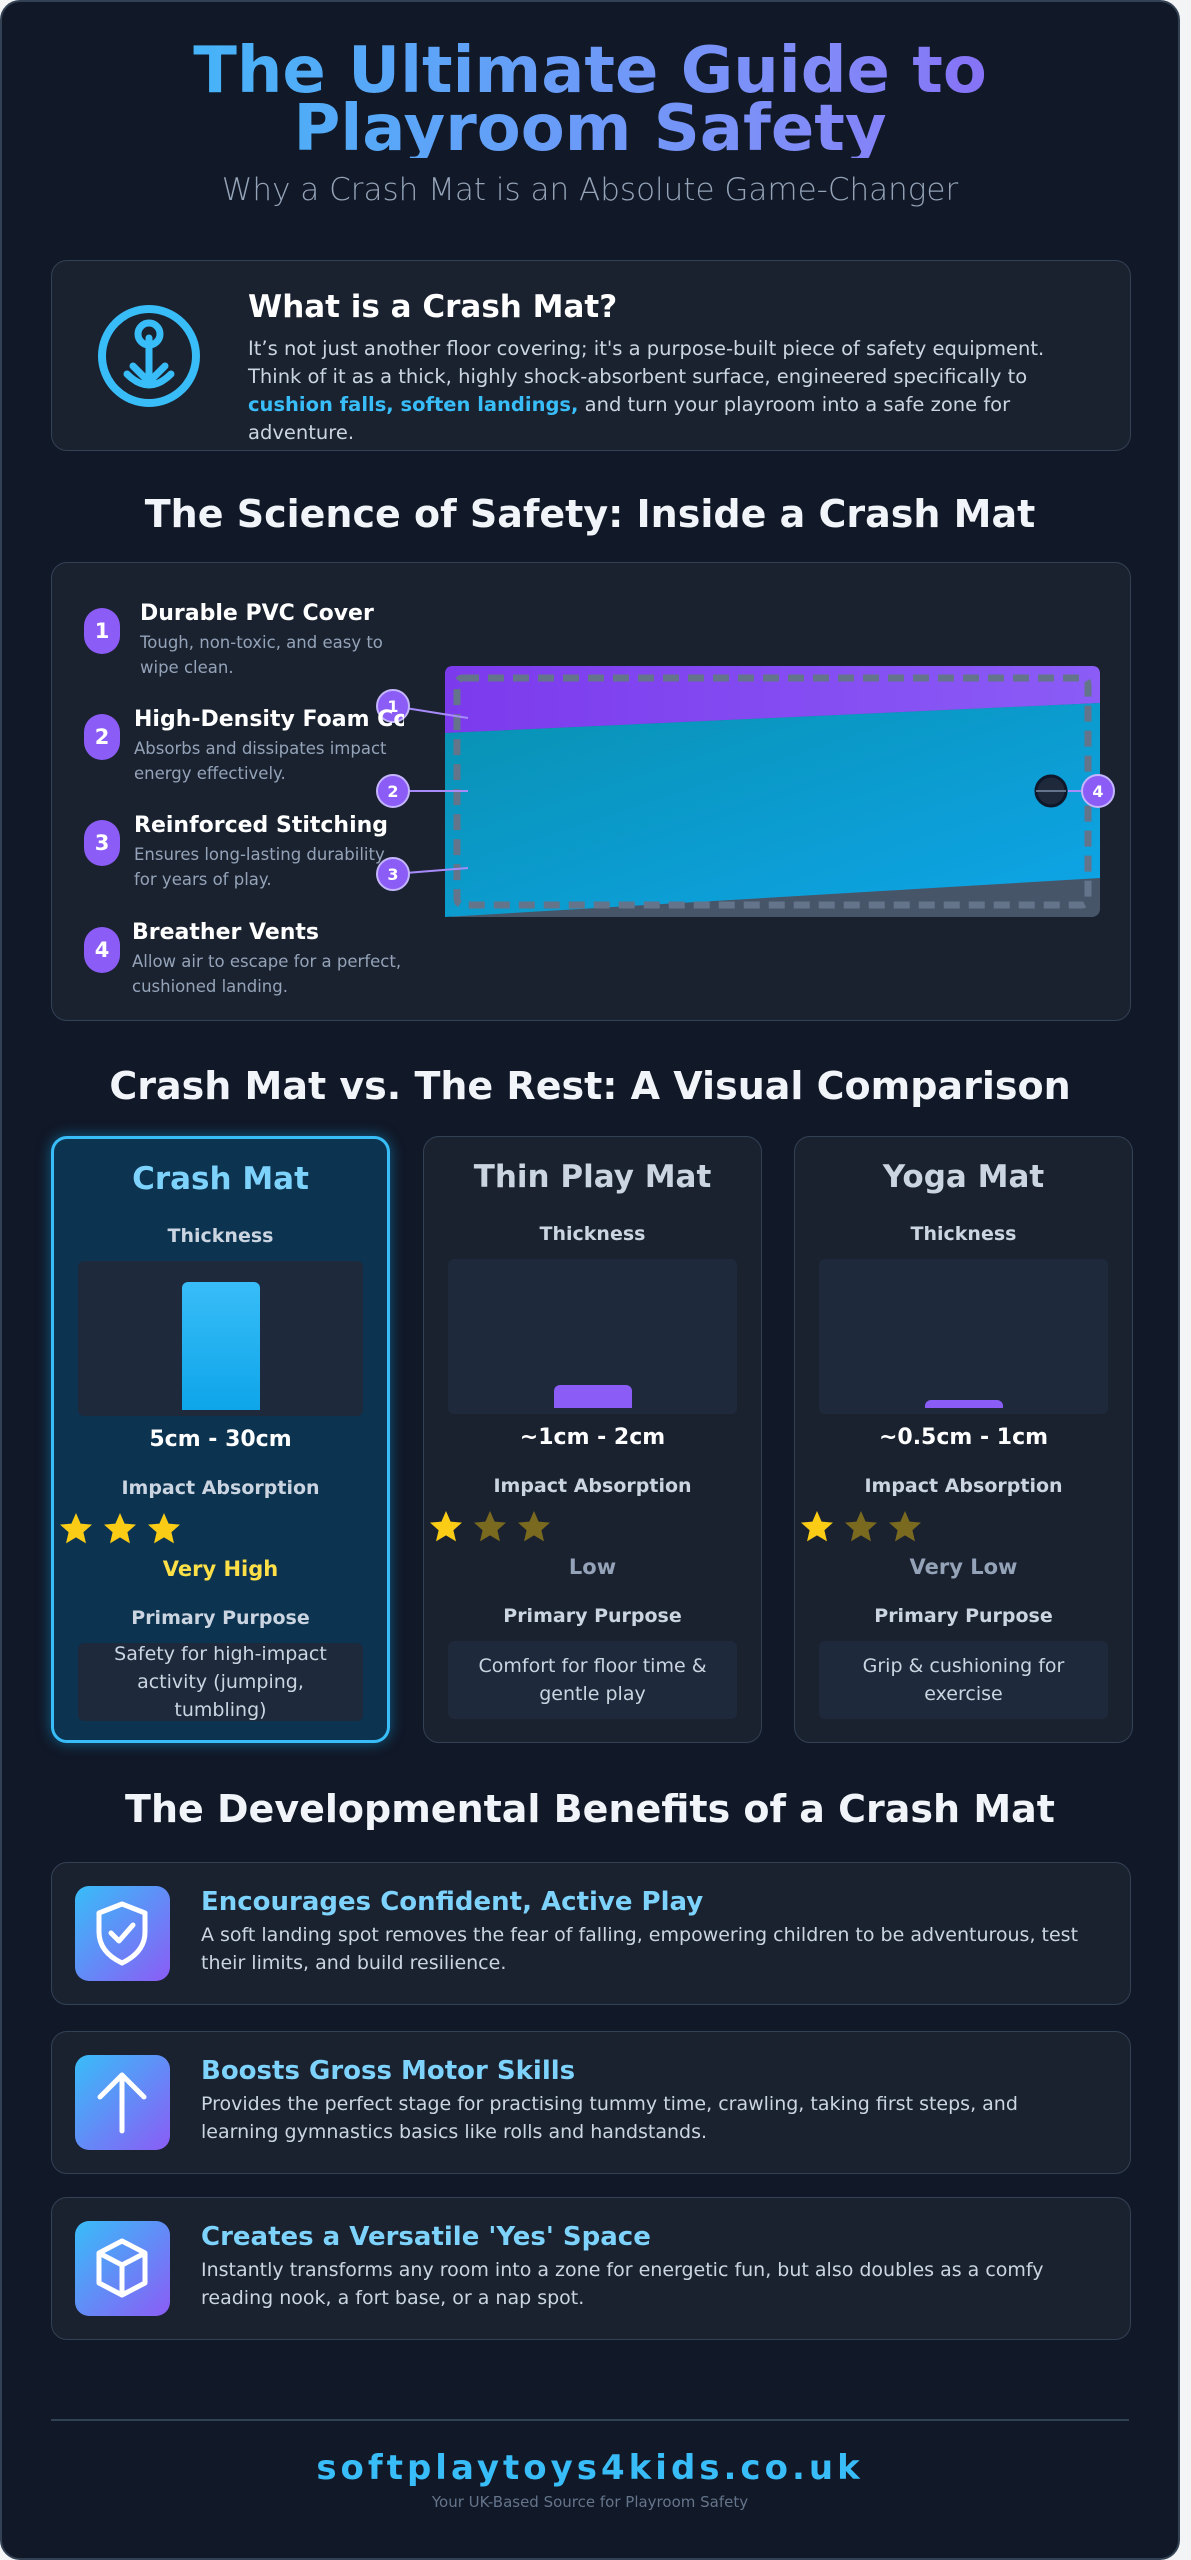 This screenshot has width=1191, height=2560. I want to click on intro-title: What is a Crash Mat?, so click(433, 307).